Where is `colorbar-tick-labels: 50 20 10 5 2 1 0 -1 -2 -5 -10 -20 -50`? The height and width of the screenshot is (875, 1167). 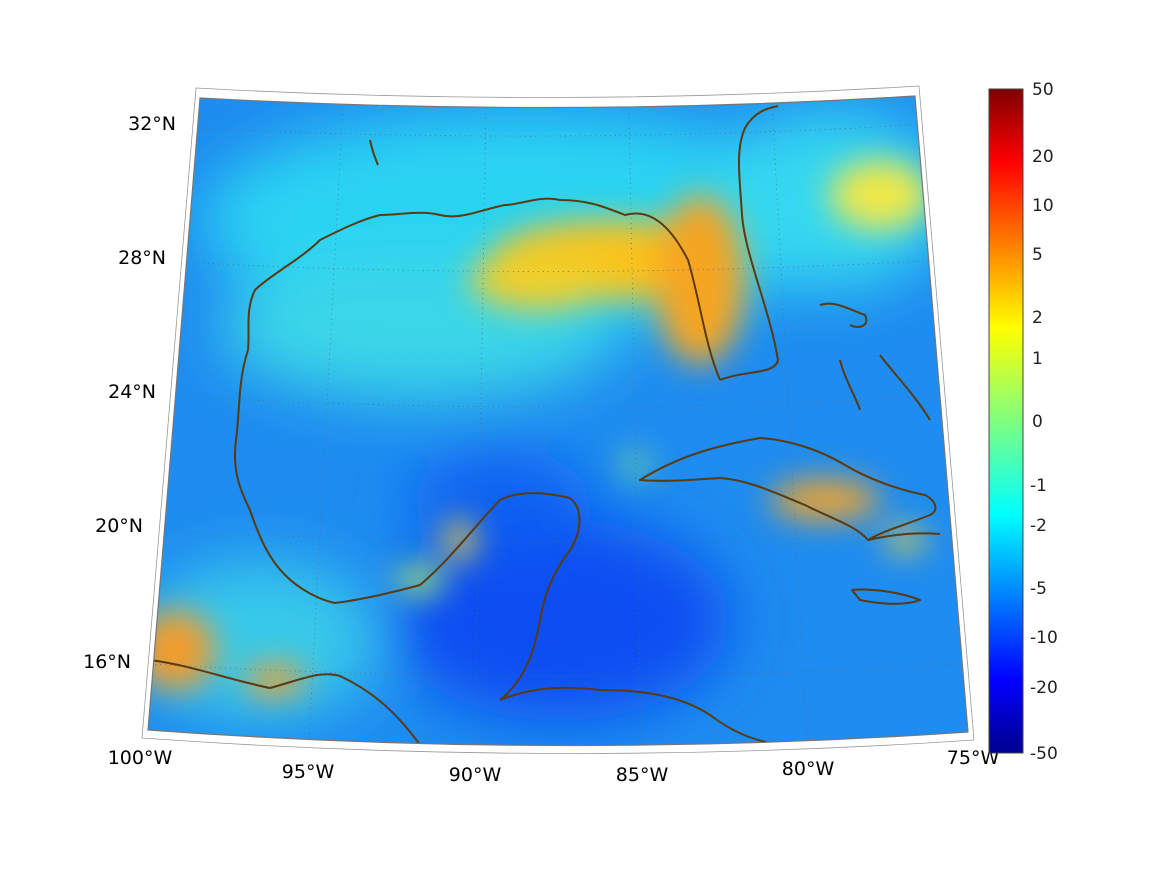 colorbar-tick-labels: 50 20 10 5 2 1 0 -1 -2 -5 -10 -20 -50 is located at coordinates (1044, 422).